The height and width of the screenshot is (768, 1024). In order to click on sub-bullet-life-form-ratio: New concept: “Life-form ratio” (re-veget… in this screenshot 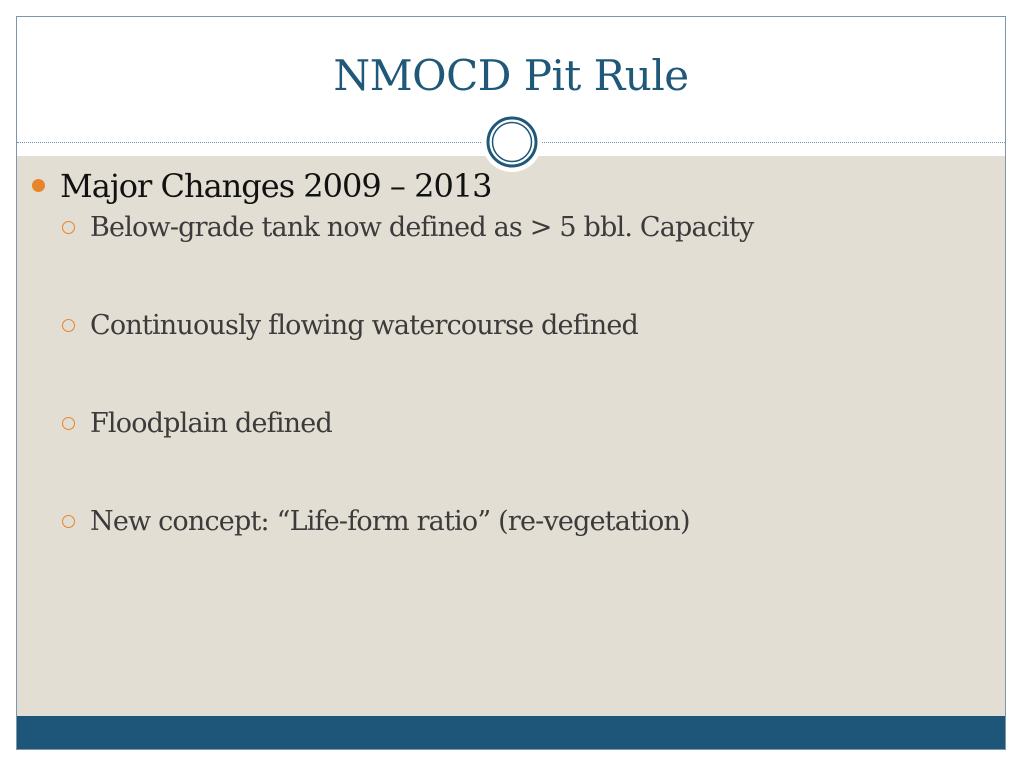, I will do `click(495, 522)`.